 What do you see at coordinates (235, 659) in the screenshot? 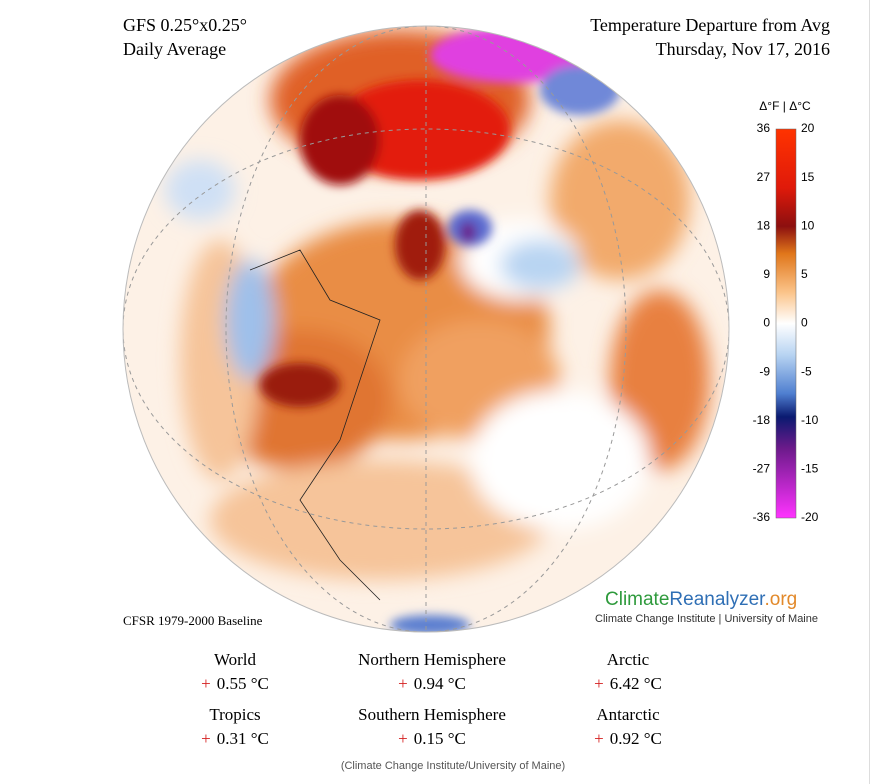
I see `region-label: World` at bounding box center [235, 659].